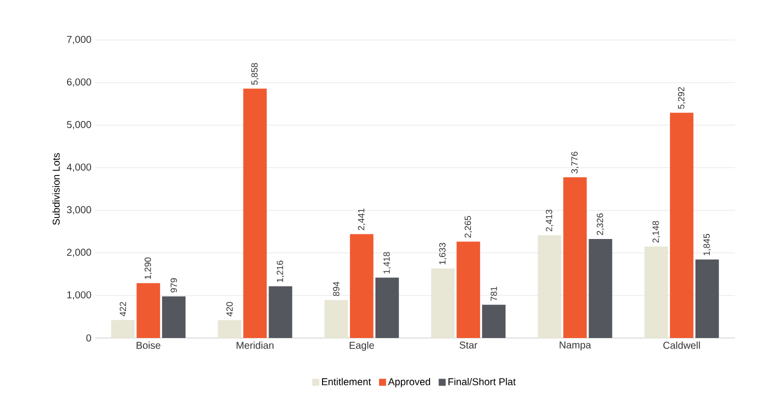  Describe the element at coordinates (173, 285) in the screenshot. I see `data-label: 979` at that location.